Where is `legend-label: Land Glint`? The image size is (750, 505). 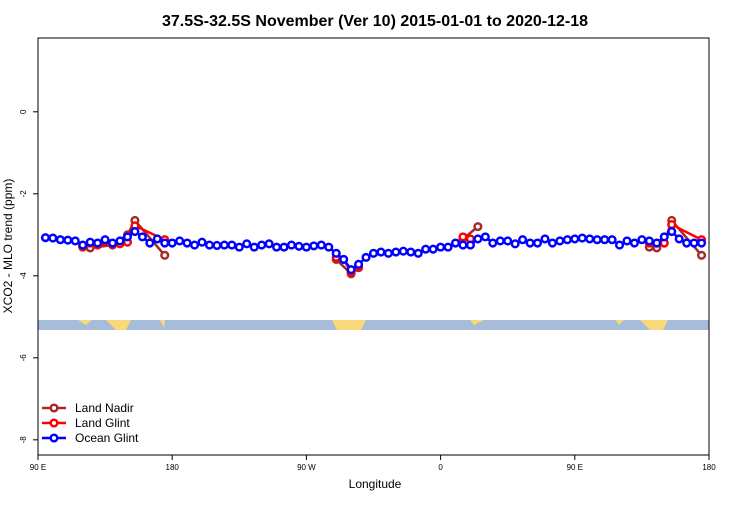
legend-label: Land Glint is located at coordinates (102, 423).